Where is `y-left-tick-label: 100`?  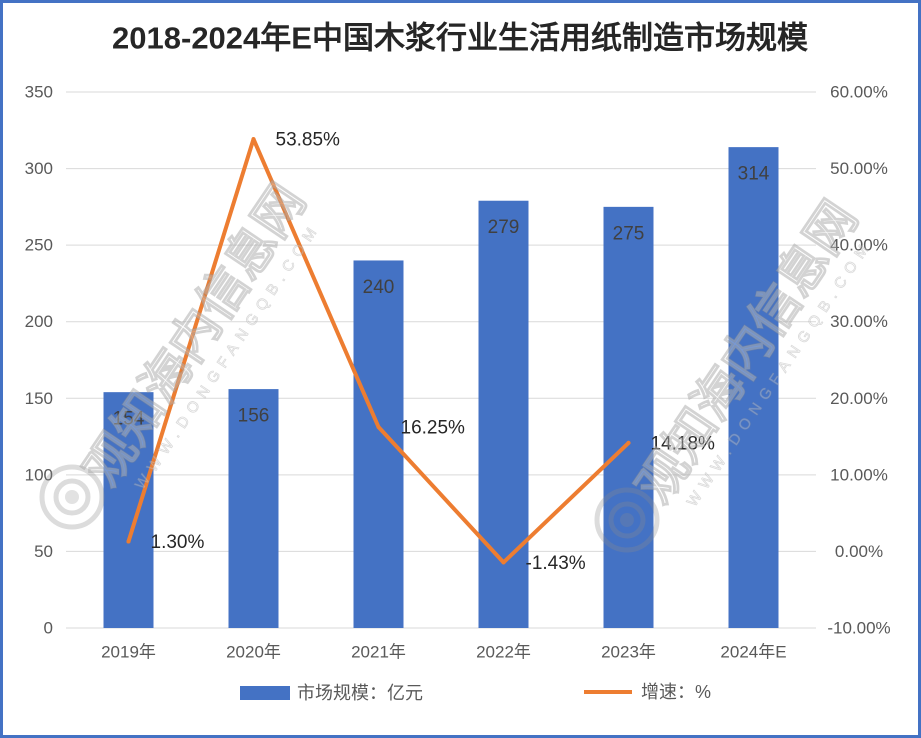 y-left-tick-label: 100 is located at coordinates (39, 474).